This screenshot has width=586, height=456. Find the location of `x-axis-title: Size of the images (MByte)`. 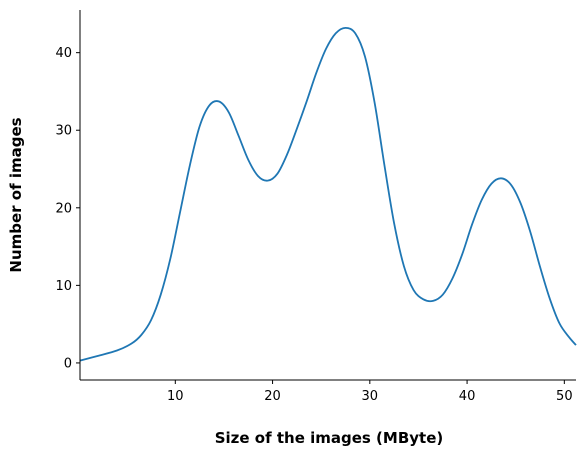

x-axis-title: Size of the images (MByte) is located at coordinates (329, 438).